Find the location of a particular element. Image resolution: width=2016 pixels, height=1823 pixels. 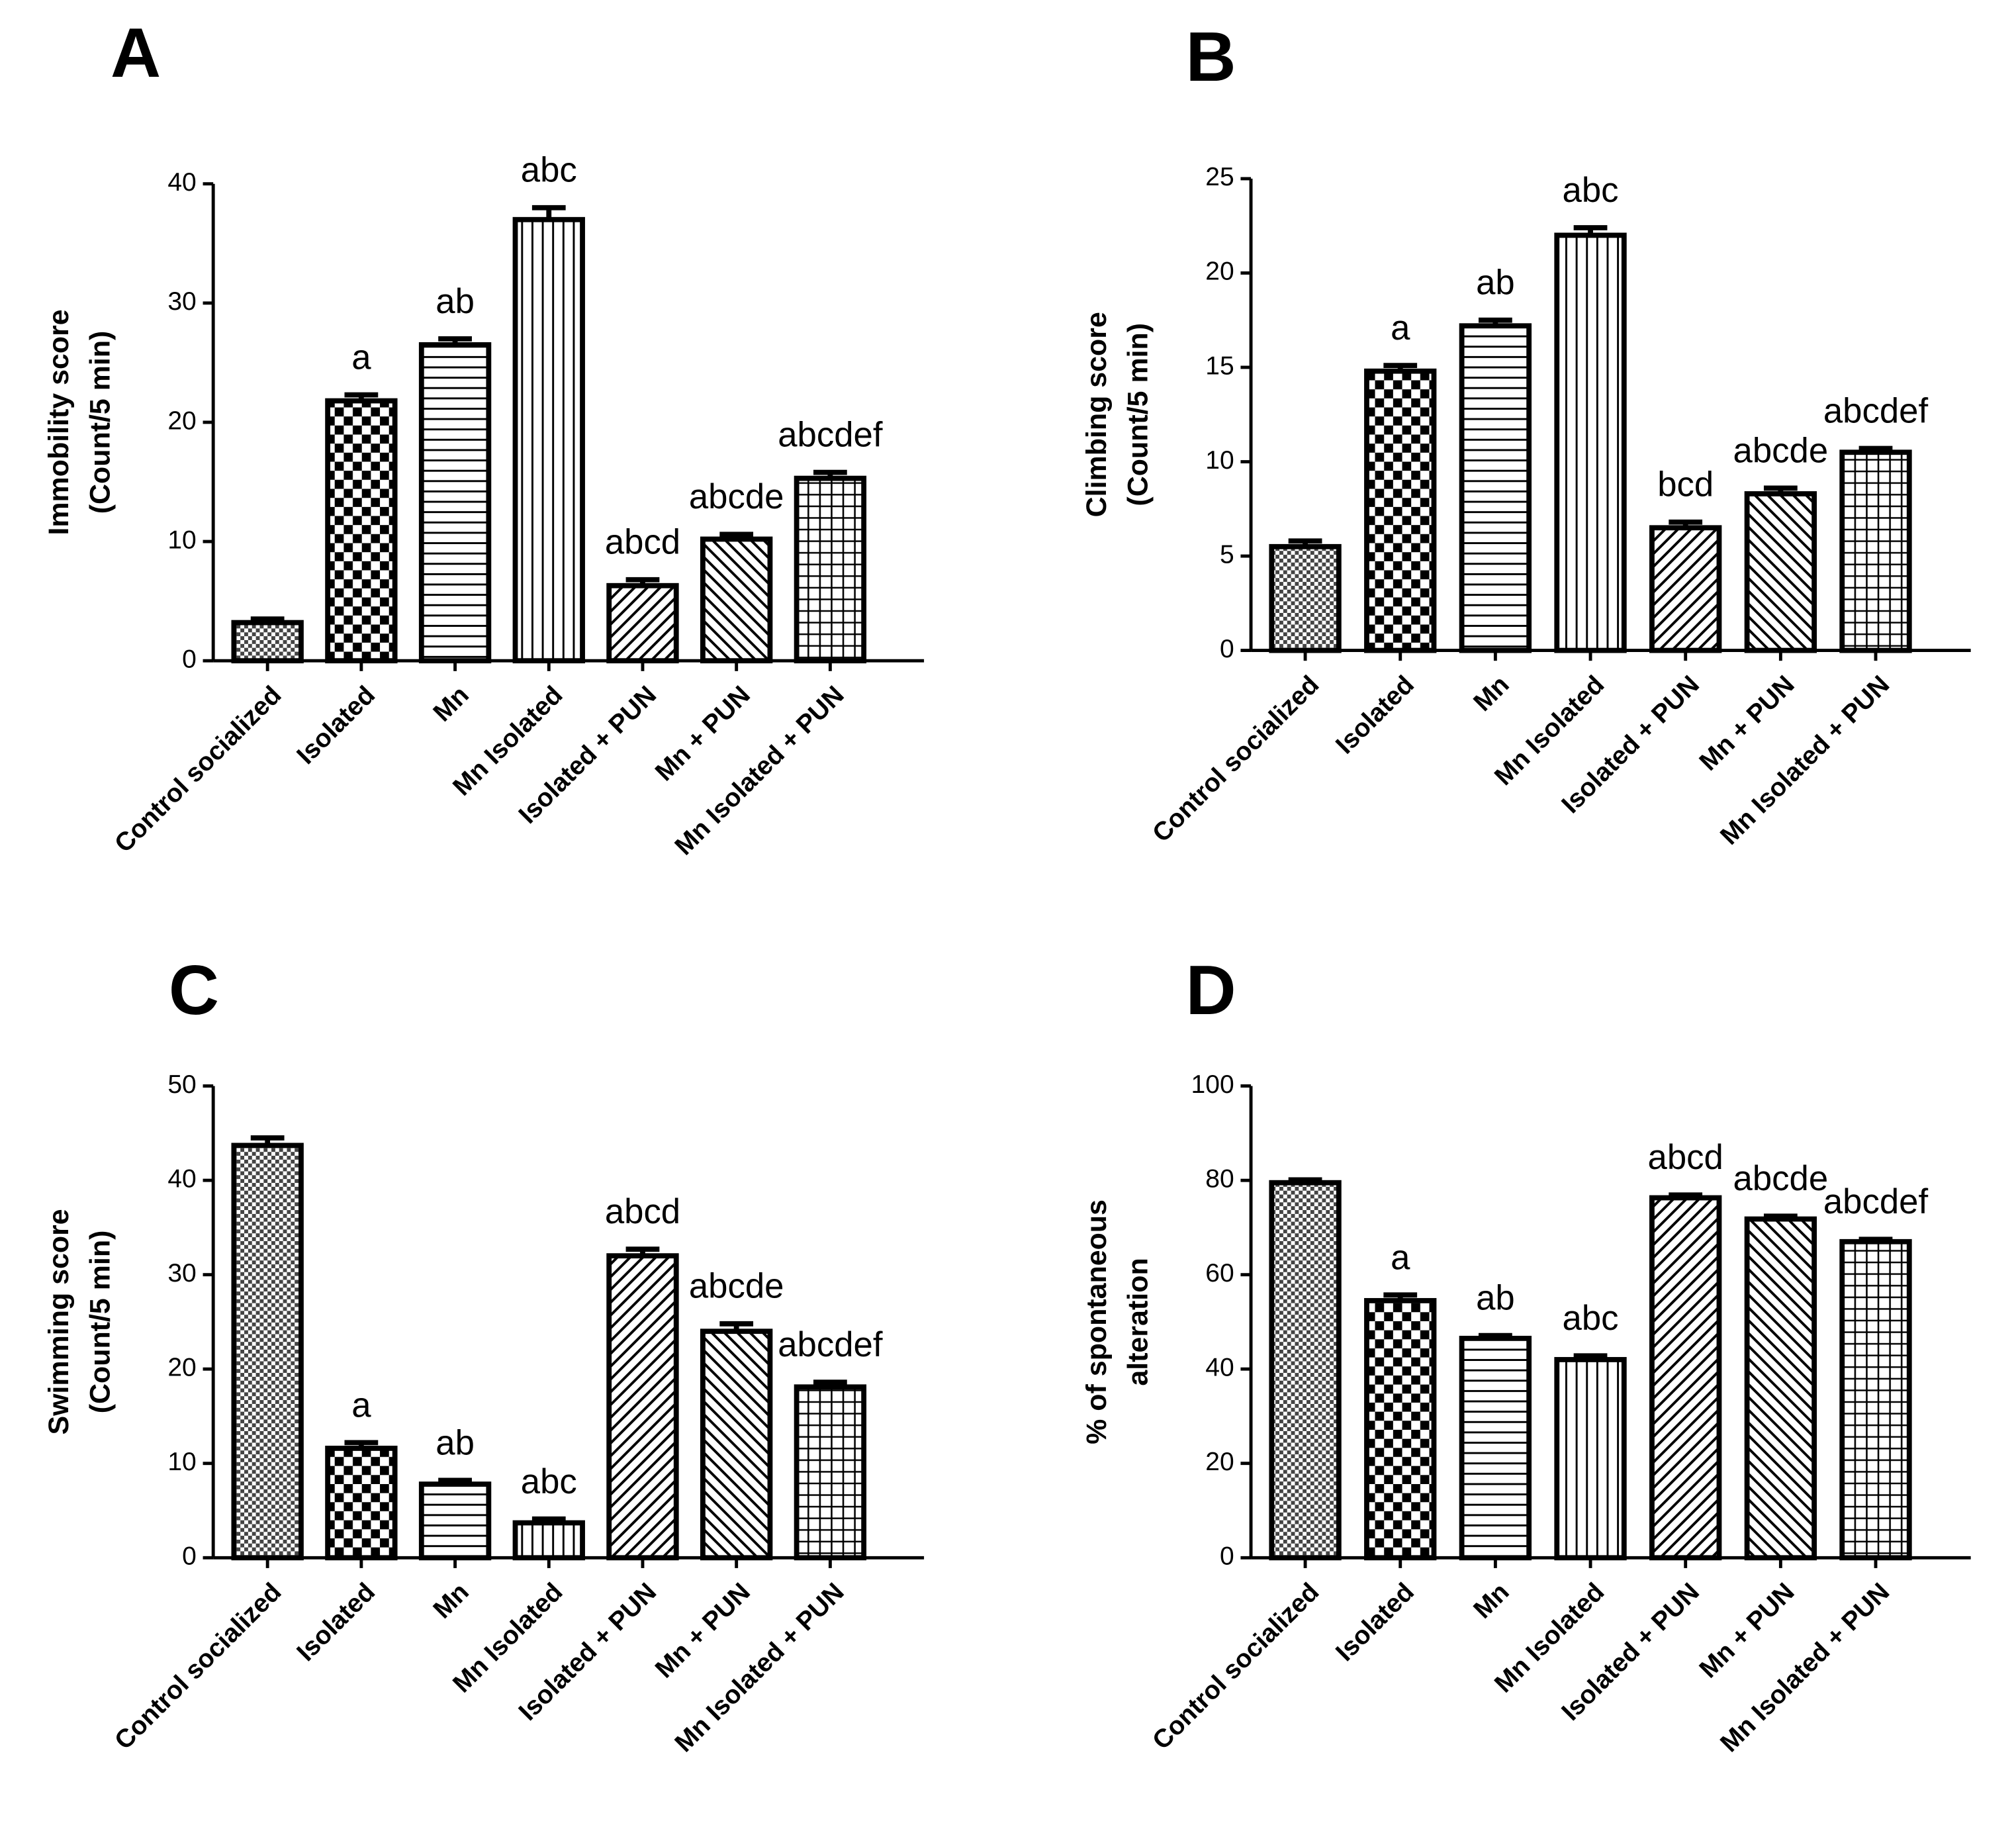

significance-label: bcd is located at coordinates (1685, 484).